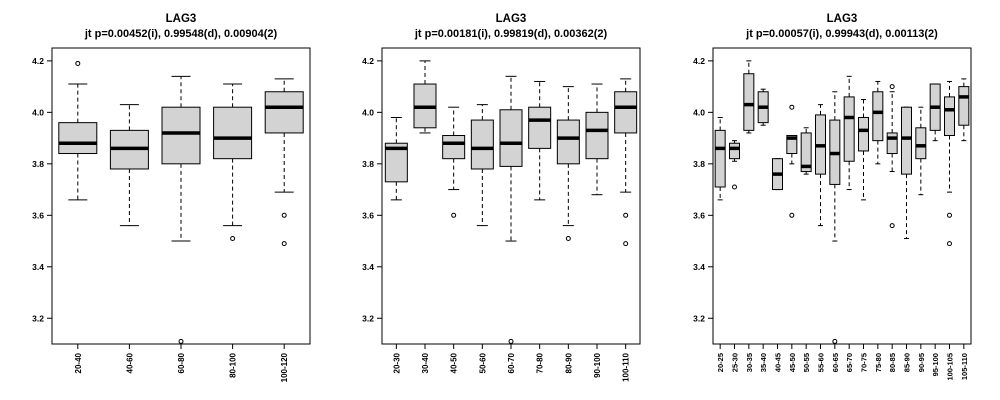 The height and width of the screenshot is (400, 1000). I want to click on x-tick-label: 20-25, so click(720, 362).